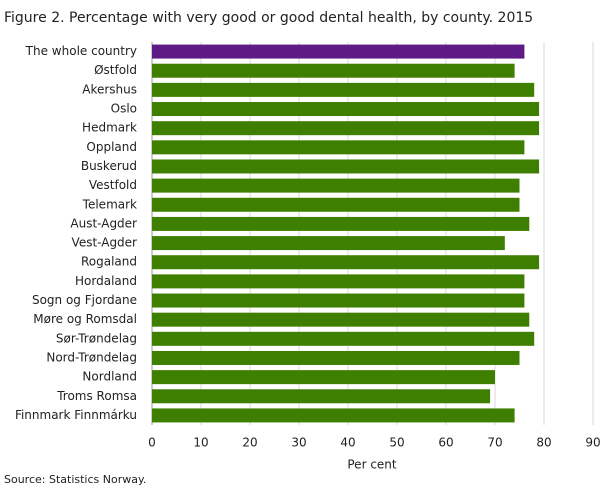  I want to click on x-tick-label: 0, so click(152, 443).